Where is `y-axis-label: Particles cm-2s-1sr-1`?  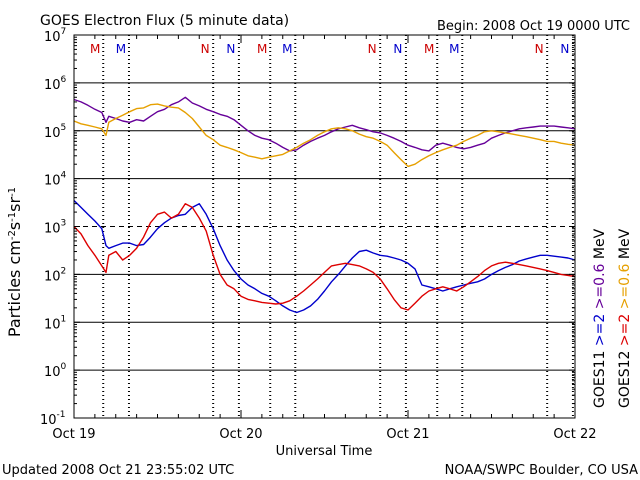 y-axis-label: Particles cm-2s-1sr-1 is located at coordinates (14, 262).